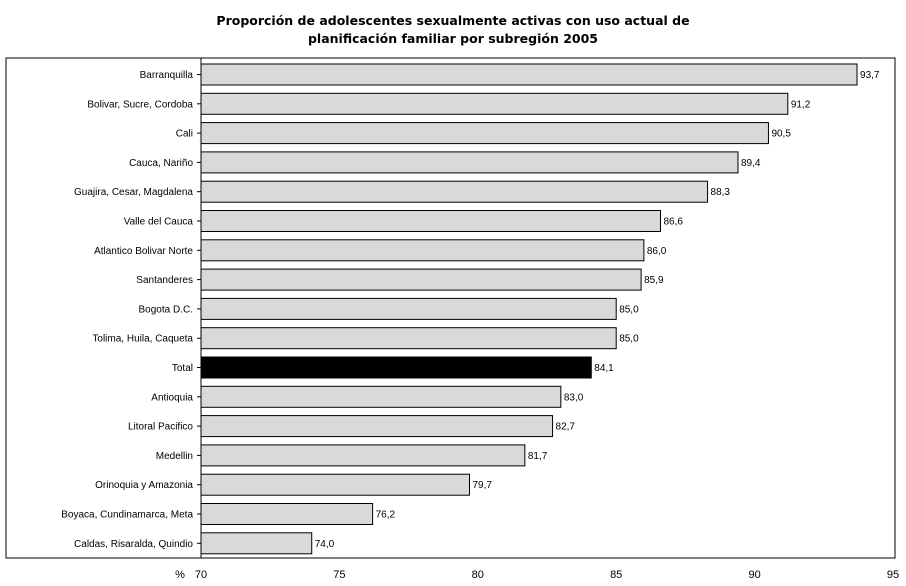 The image size is (906, 586). What do you see at coordinates (751, 163) in the screenshot?
I see `value-label: 89,4` at bounding box center [751, 163].